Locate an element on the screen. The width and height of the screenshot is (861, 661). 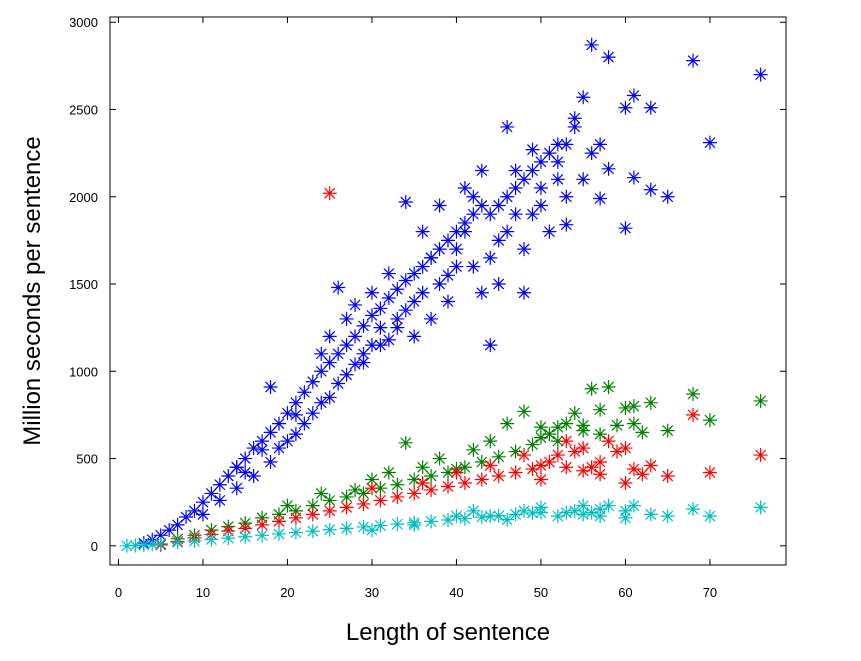
x-tick-label: 50 is located at coordinates (541, 592).